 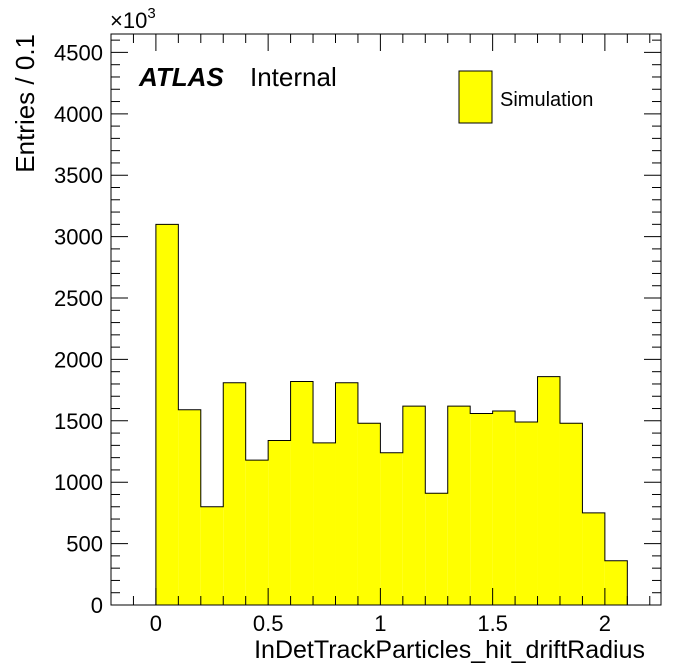 I want to click on x-tick-label: 2, so click(x=605, y=623).